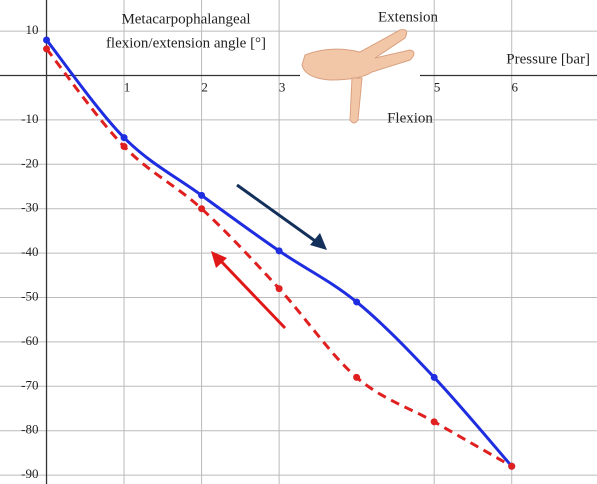  I want to click on y-tick-label: 10, so click(32, 29).